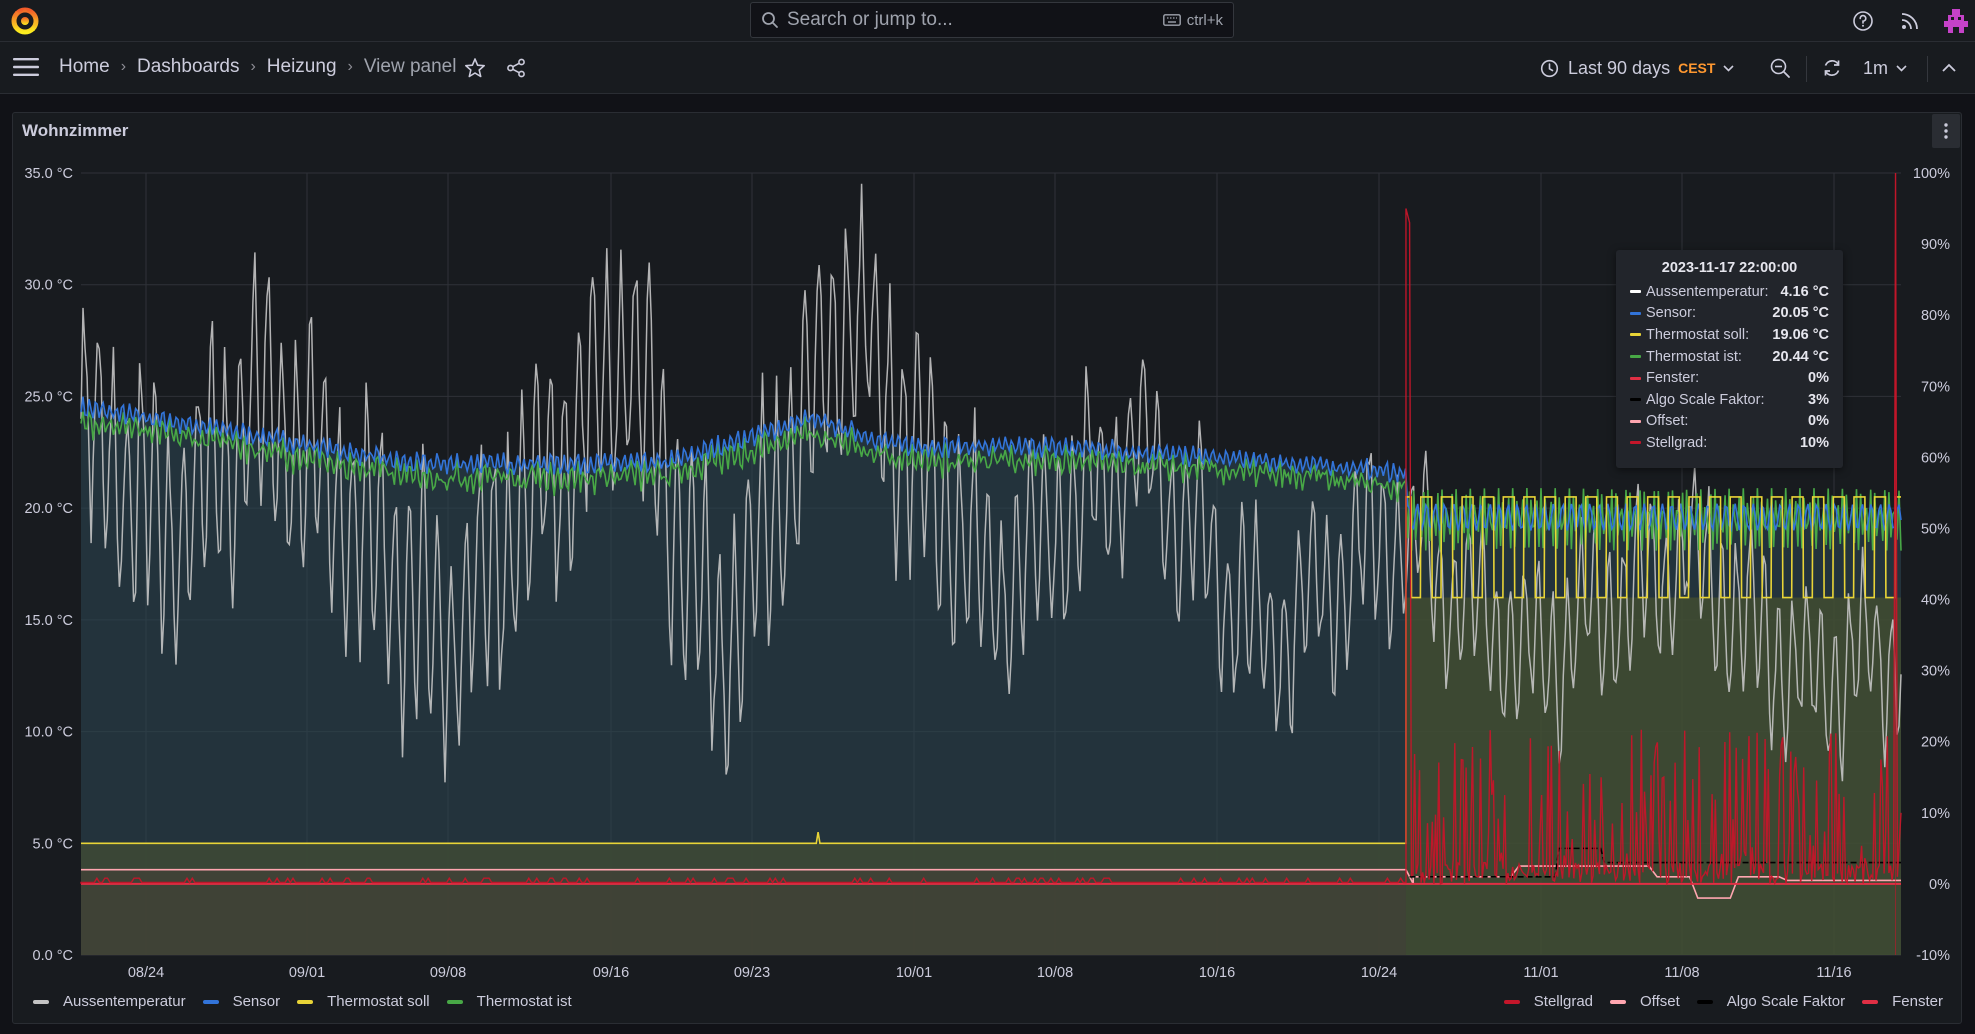  What do you see at coordinates (1694, 356) in the screenshot?
I see `tooltip-label: Thermostat ist:` at bounding box center [1694, 356].